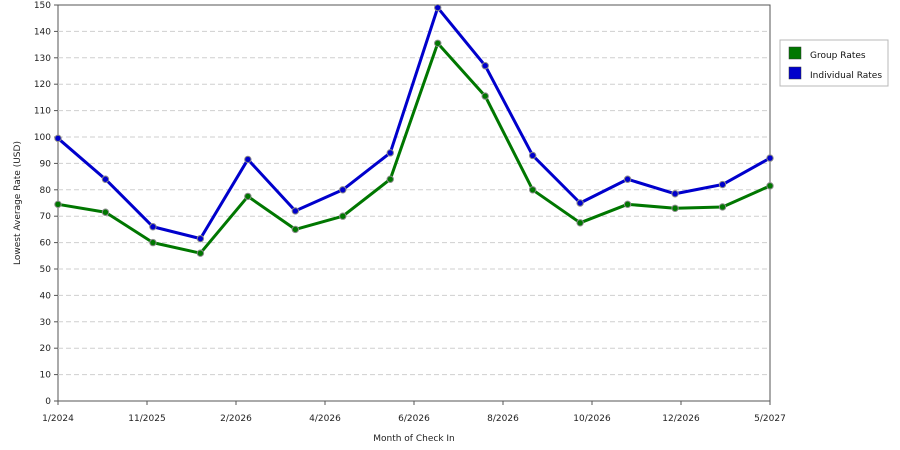 This screenshot has width=900, height=450. What do you see at coordinates (46, 323) in the screenshot?
I see `y-tick-label: 30` at bounding box center [46, 323].